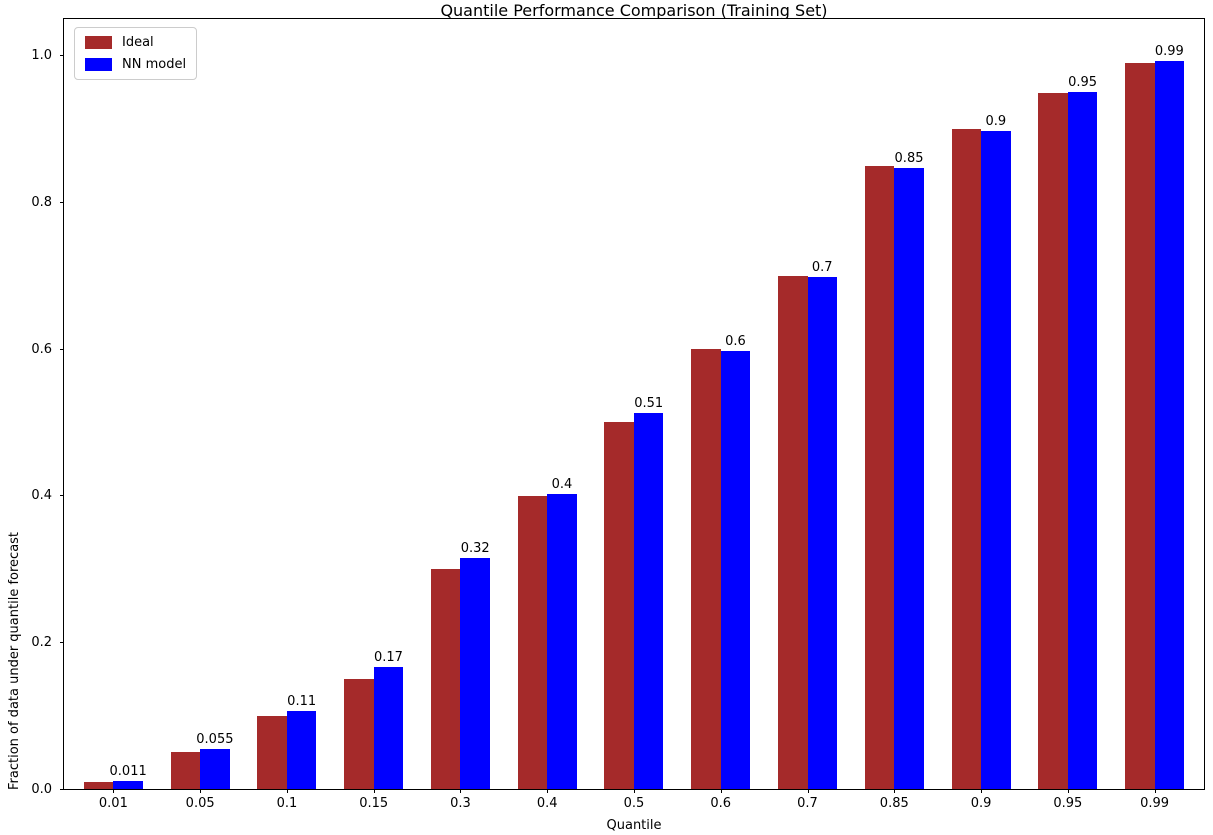 The image size is (1213, 835). I want to click on bar-group-0.01: 0.011 0.01, so click(113, 415).